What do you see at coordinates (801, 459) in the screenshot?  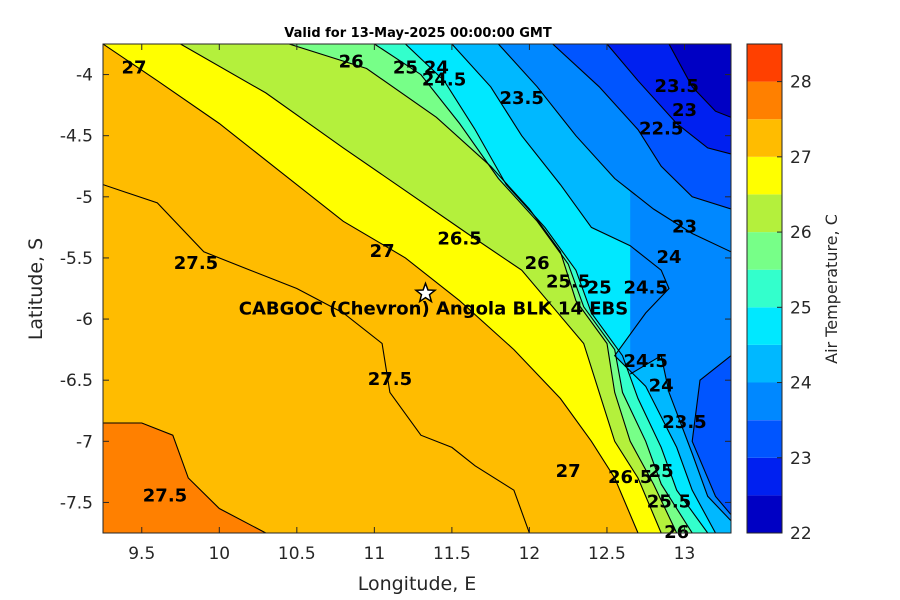 I see `colorbar-tick-label: 23` at bounding box center [801, 459].